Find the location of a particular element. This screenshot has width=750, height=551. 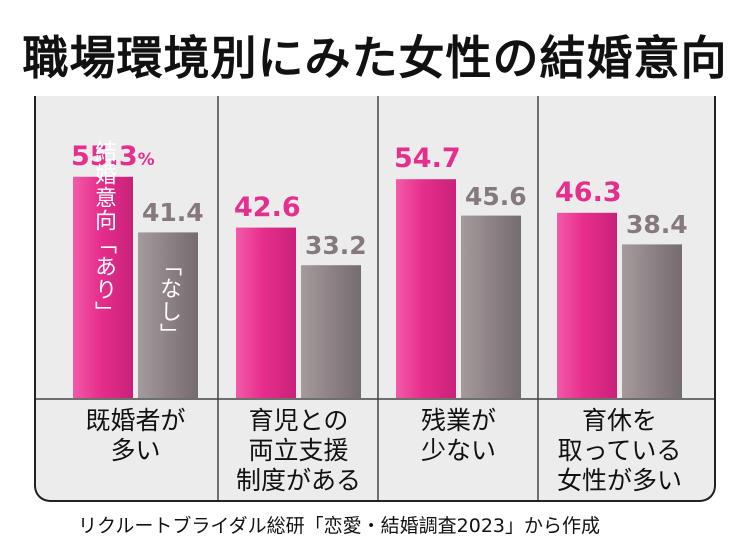

source-note: リクルートブライダル総研「恋愛・結婚調査2023」から作成 is located at coordinates (339, 526).